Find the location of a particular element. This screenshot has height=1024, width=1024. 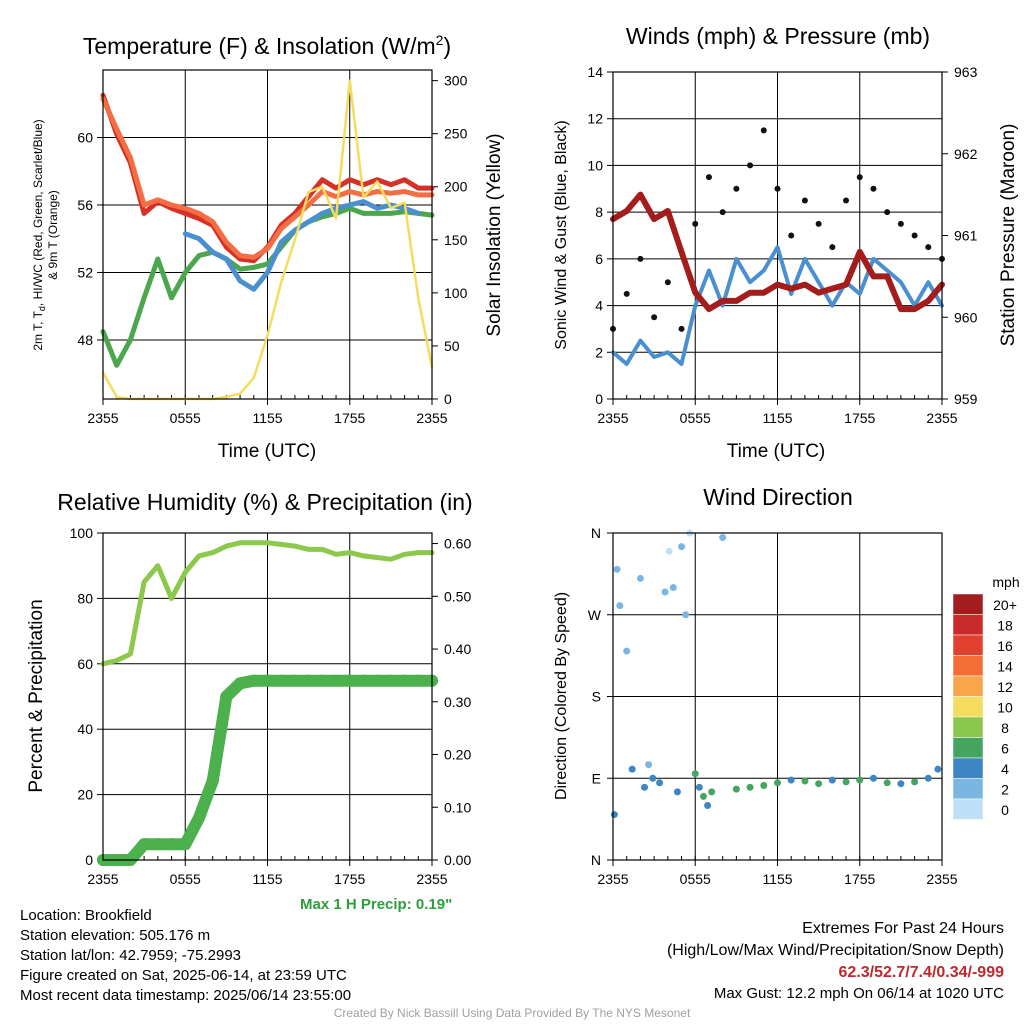

y-tick-label: 10 is located at coordinates (595, 165).